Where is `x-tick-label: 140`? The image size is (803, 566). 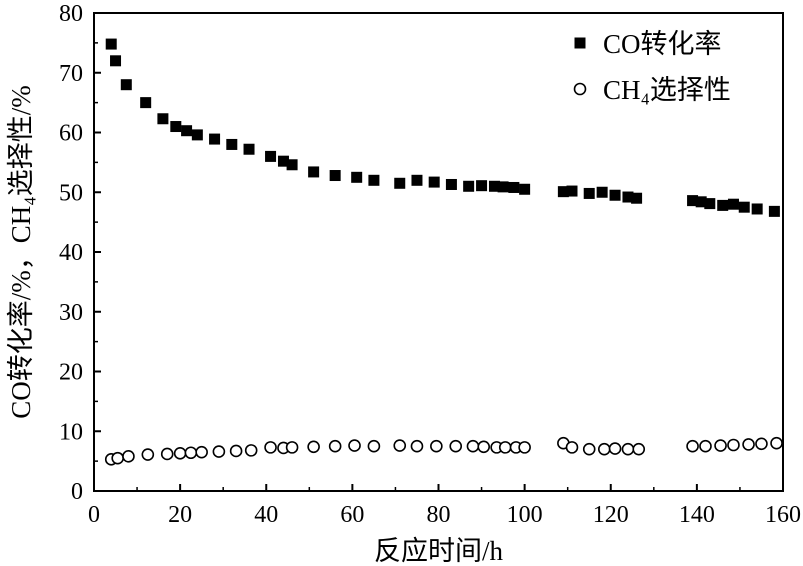
x-tick-label: 140 is located at coordinates (697, 515).